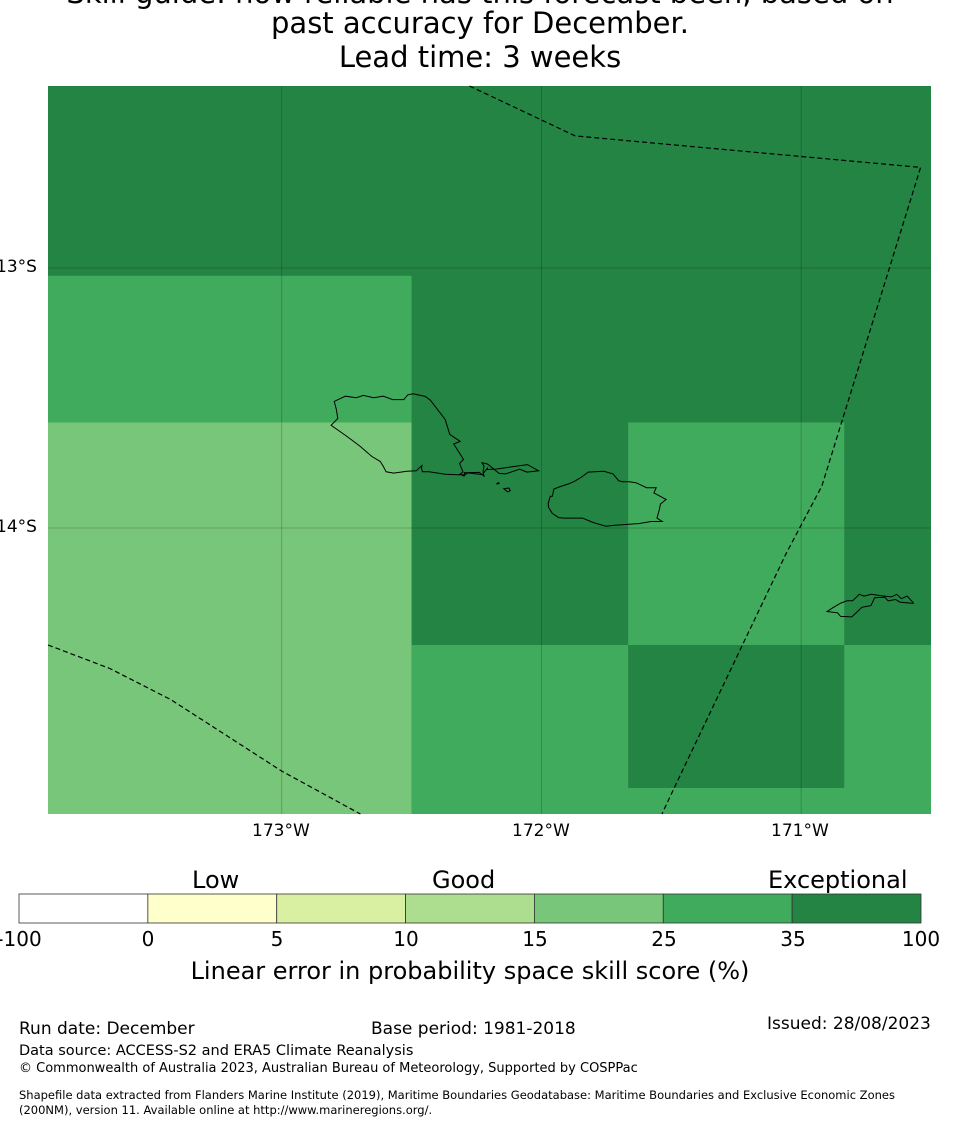 The height and width of the screenshot is (1125, 960). I want to click on issued-date: Issued: 28/08/2023, so click(849, 1024).